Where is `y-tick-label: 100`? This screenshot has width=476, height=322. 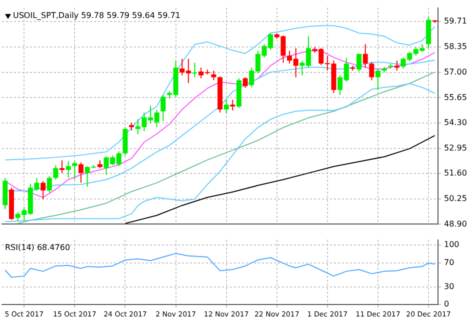 y-tick-label: 100 is located at coordinates (452, 245).